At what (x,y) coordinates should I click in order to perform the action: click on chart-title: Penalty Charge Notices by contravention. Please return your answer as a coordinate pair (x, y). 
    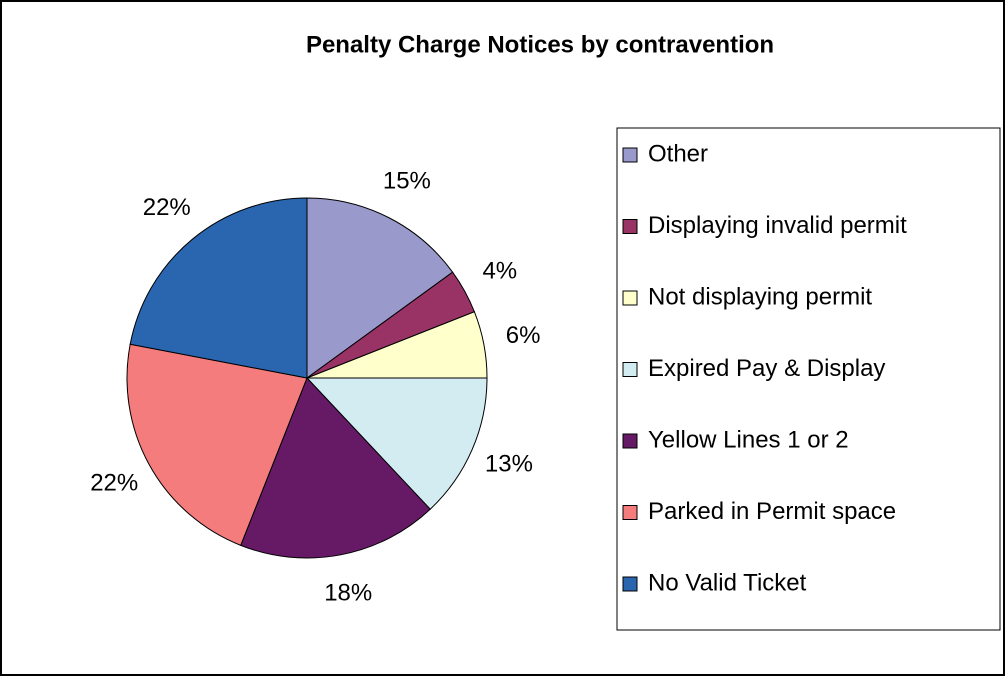
    Looking at the image, I should click on (540, 44).